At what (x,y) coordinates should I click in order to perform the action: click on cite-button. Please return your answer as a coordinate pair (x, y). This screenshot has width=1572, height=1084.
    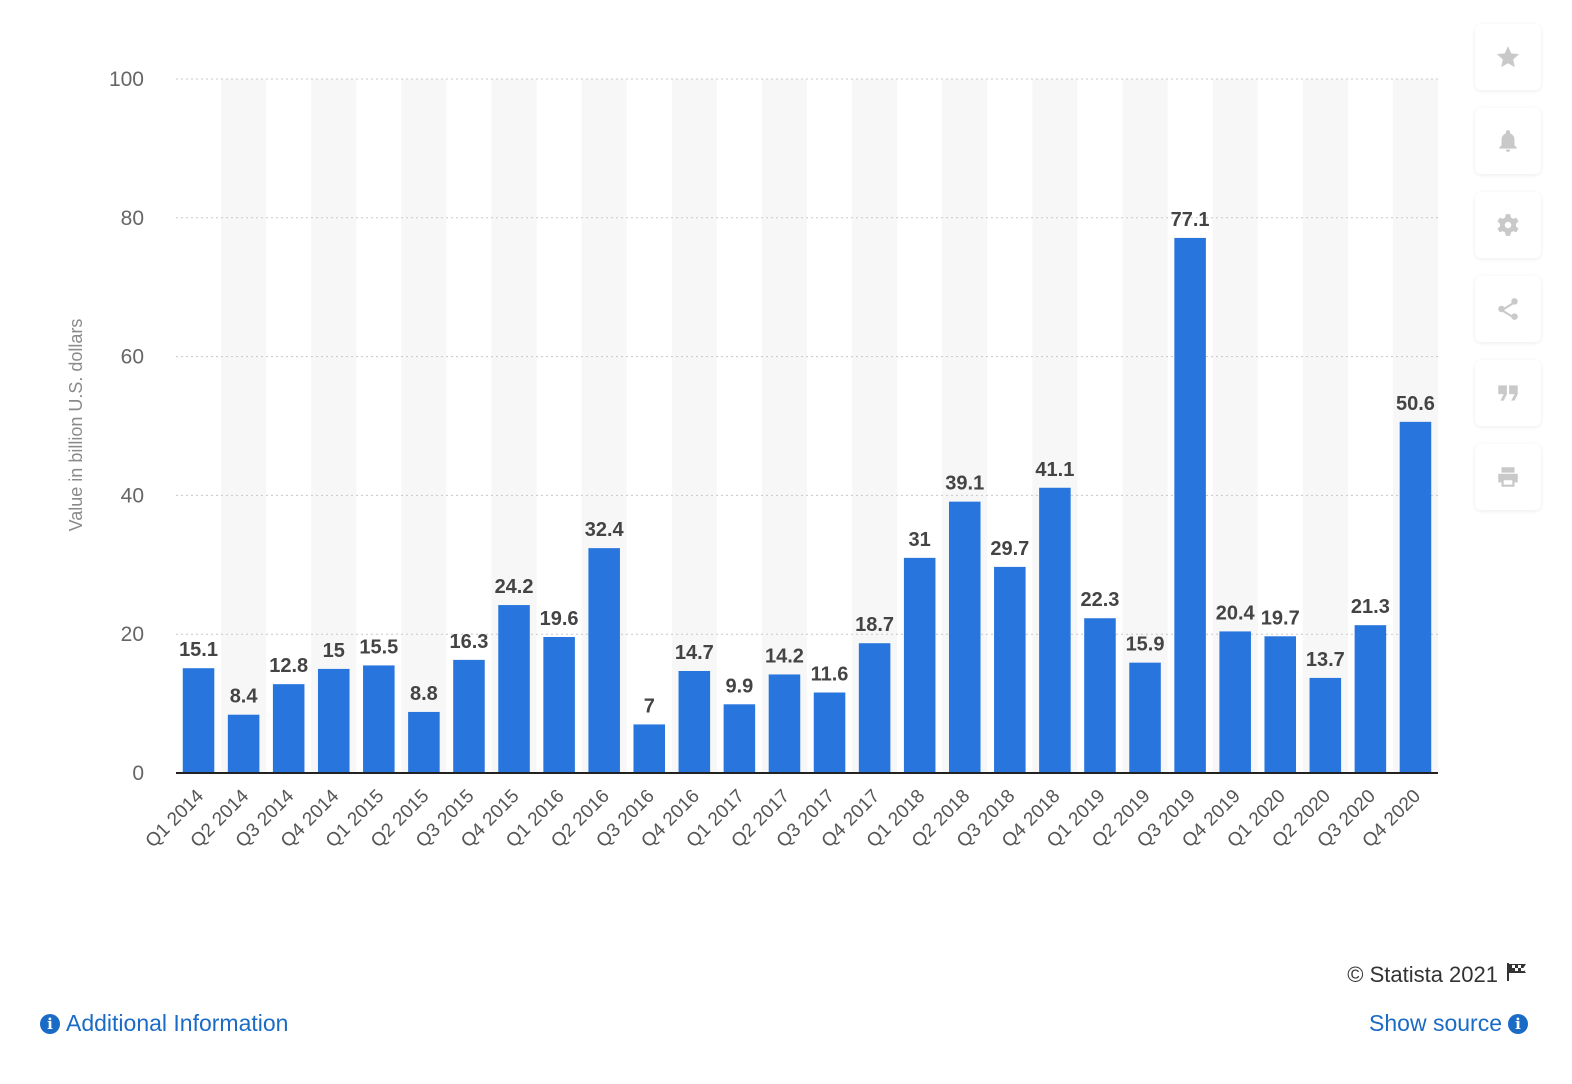
    Looking at the image, I should click on (1508, 393).